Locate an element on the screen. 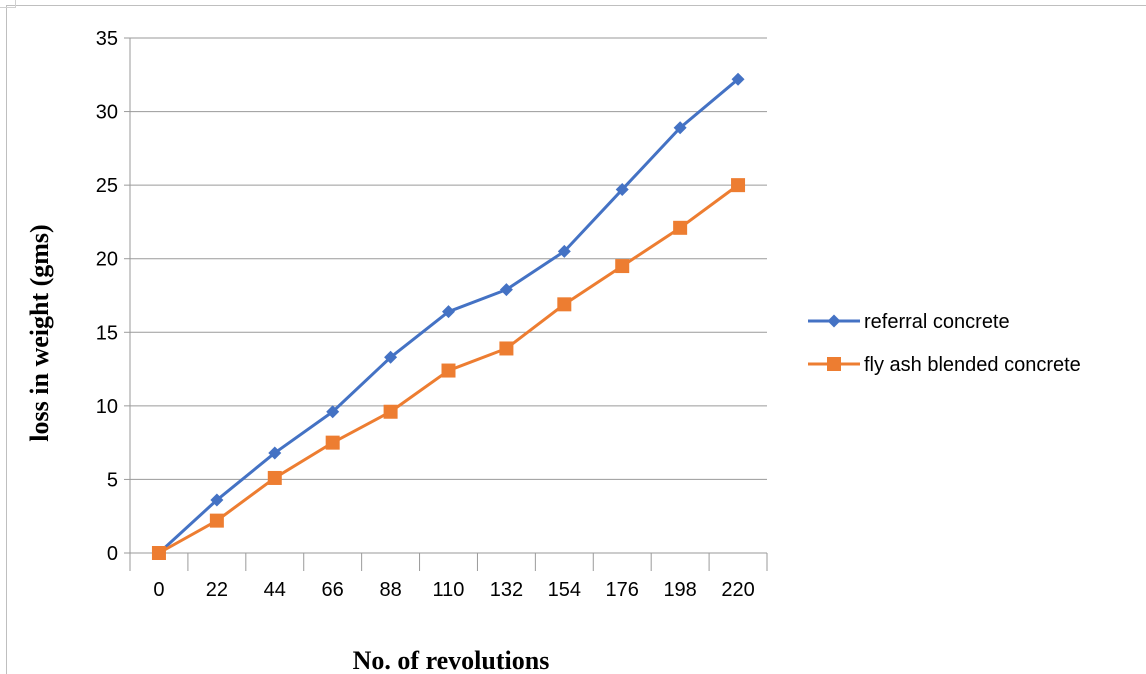 The width and height of the screenshot is (1146, 674). legend-item-1: fly ash blended concrete is located at coordinates (944, 365).